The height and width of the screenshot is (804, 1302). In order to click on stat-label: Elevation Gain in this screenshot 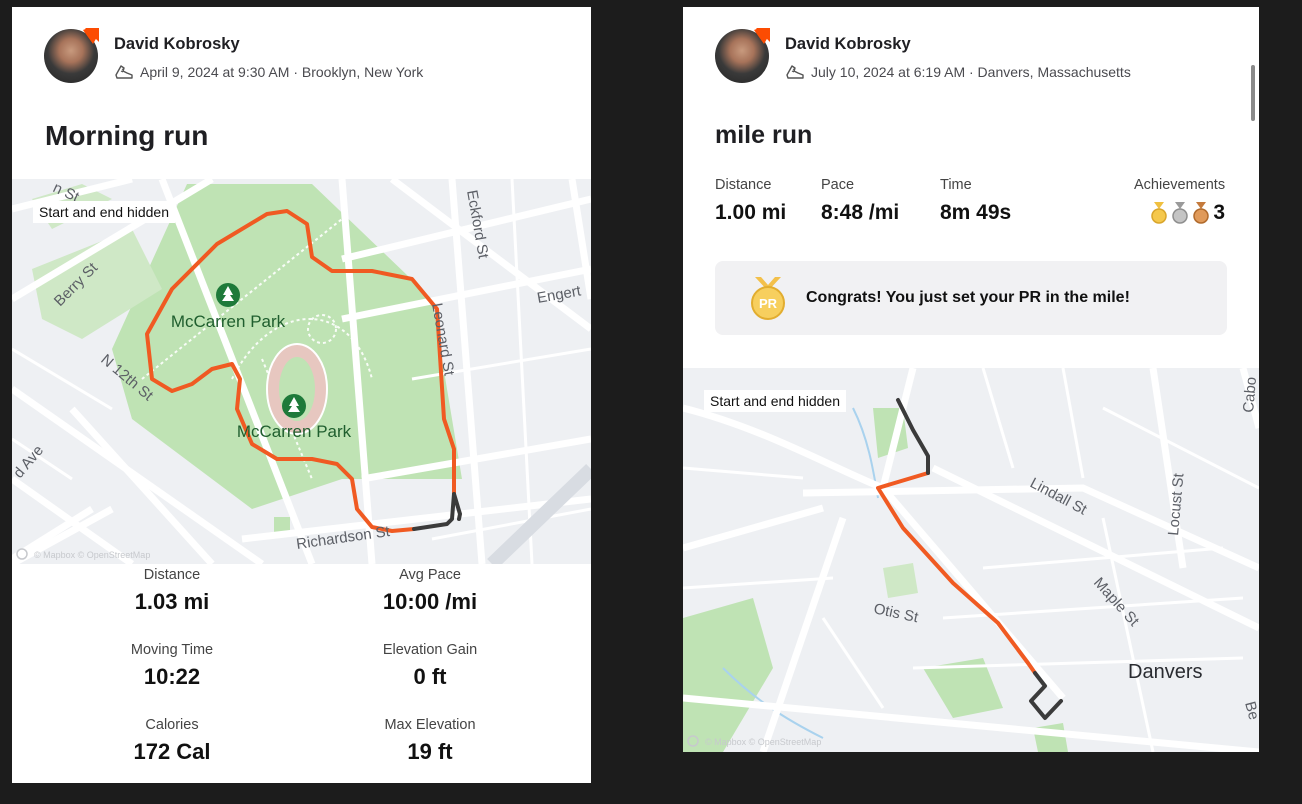, I will do `click(430, 650)`.